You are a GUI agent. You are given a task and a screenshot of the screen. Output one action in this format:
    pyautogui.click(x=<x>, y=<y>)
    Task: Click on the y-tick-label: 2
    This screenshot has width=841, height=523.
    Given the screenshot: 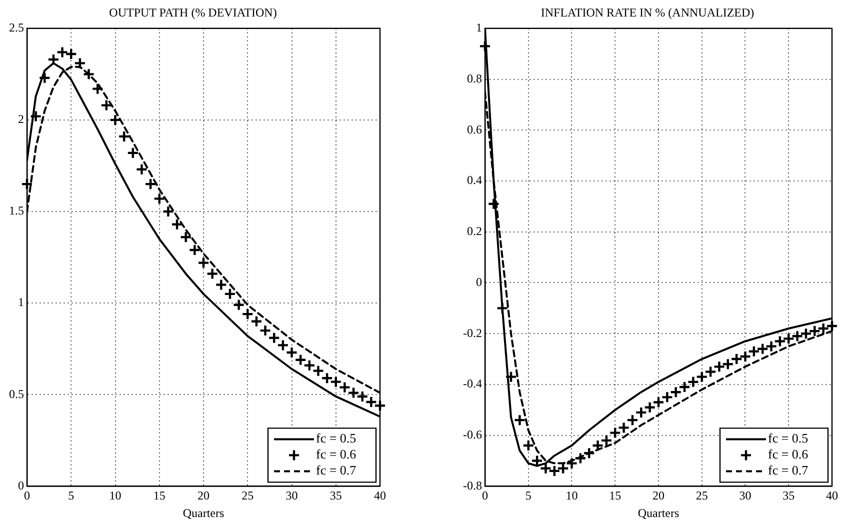 What is the action you would take?
    pyautogui.click(x=21, y=119)
    